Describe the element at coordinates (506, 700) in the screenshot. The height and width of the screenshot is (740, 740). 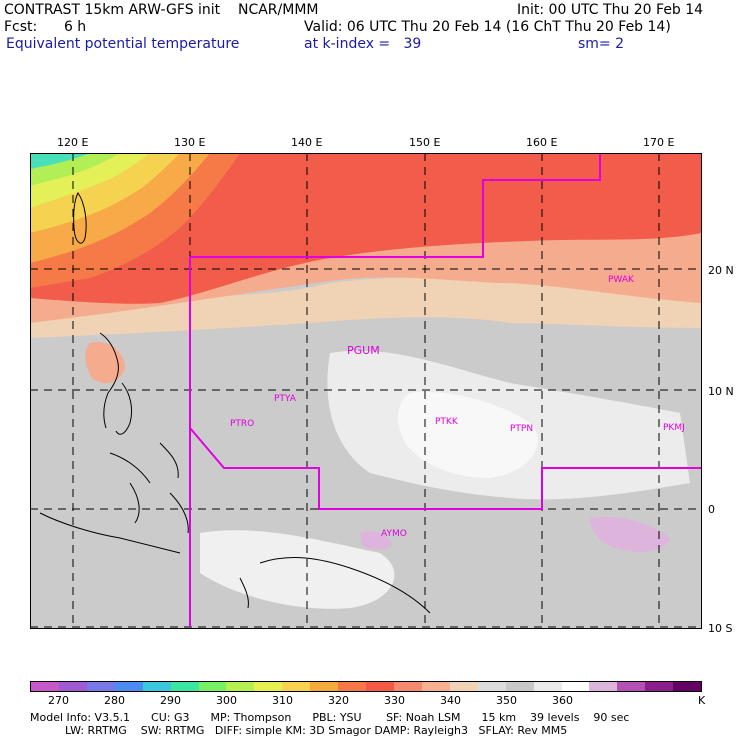
I see `colorbar-label: 350` at that location.